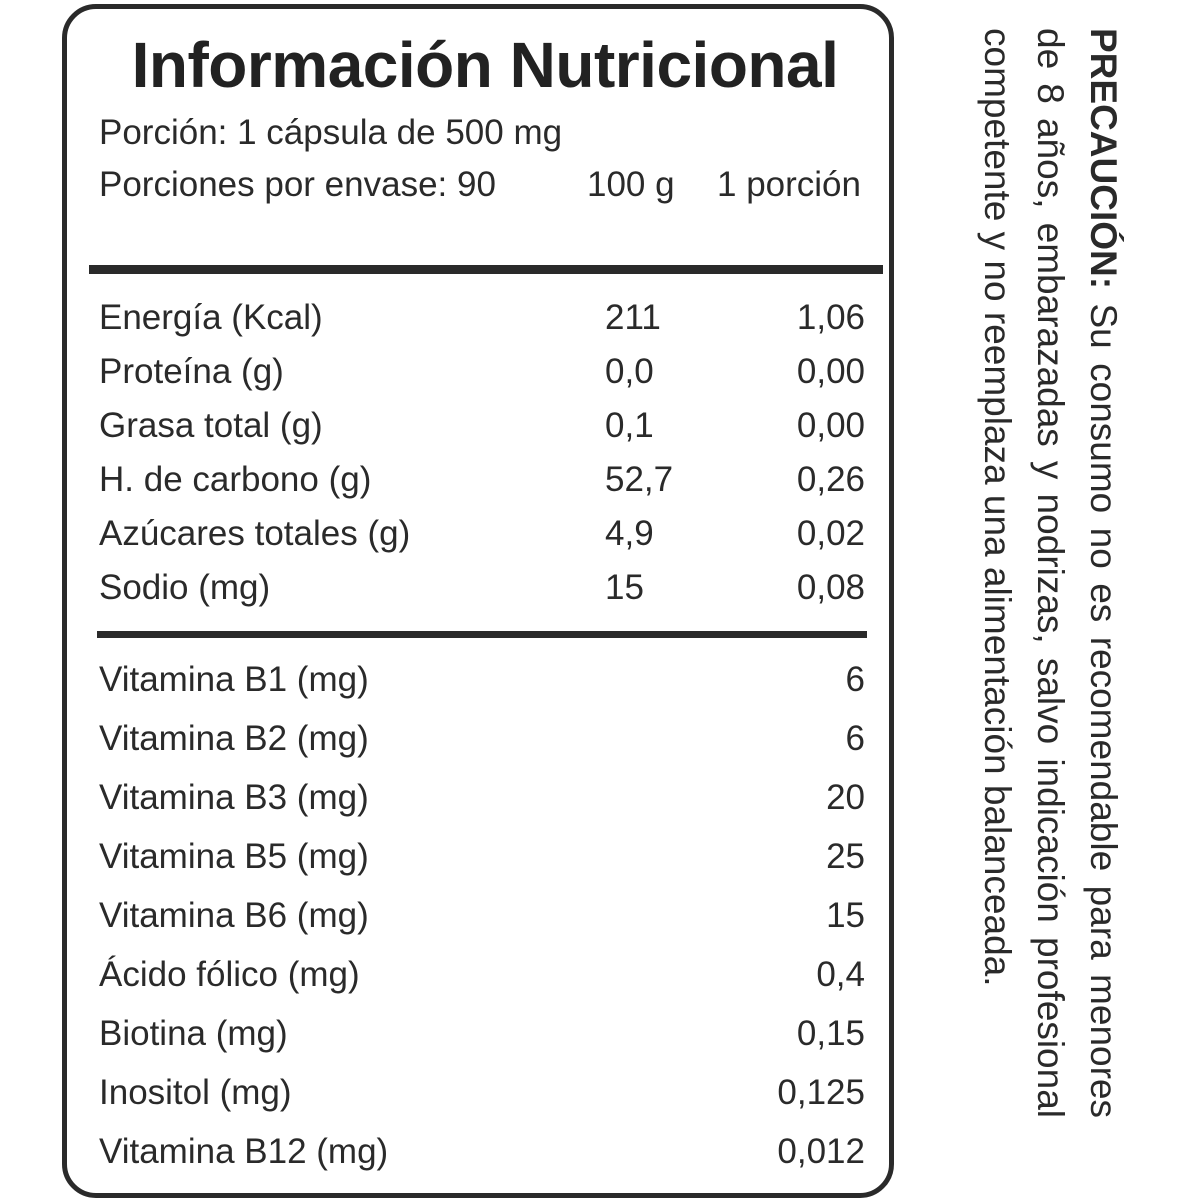  I want to click on value-per-100g: 0,0, so click(629, 371).